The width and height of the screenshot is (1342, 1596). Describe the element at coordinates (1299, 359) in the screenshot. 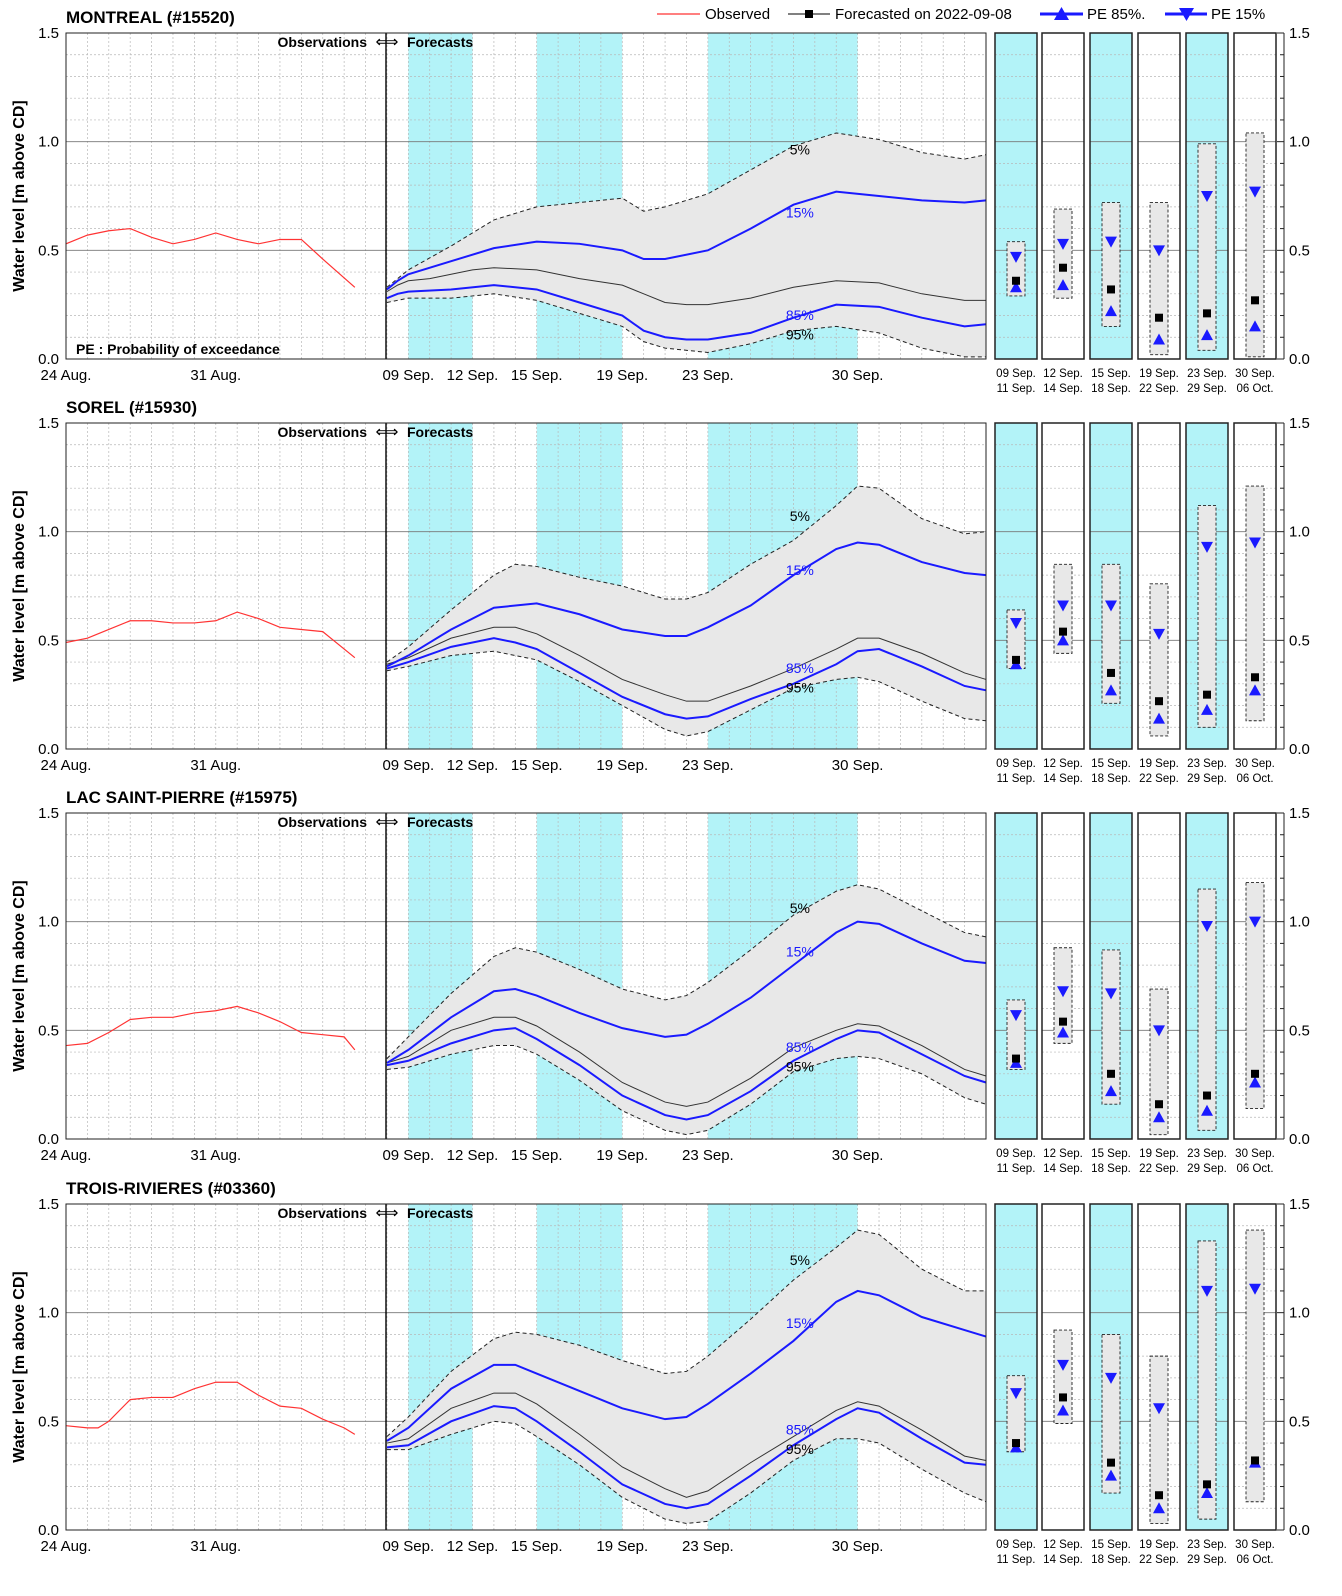

I see `right-y-tick-label: 0.0` at that location.